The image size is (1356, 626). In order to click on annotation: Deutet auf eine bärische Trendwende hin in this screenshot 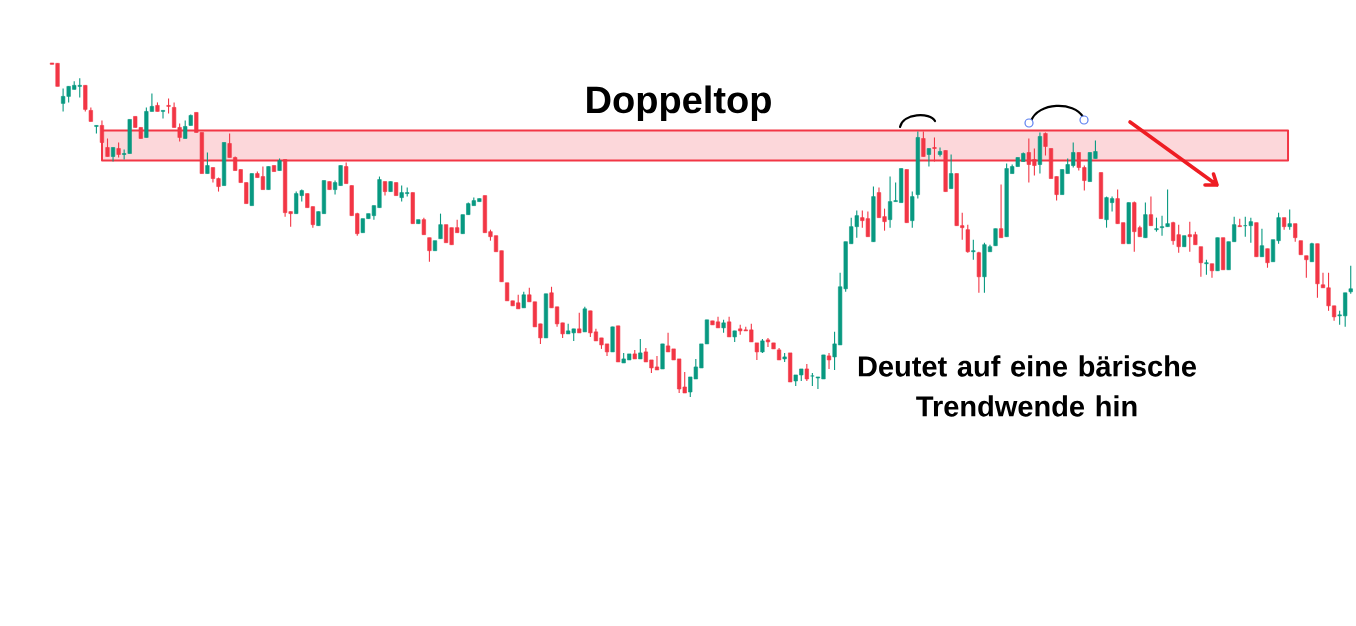, I will do `click(1027, 386)`.